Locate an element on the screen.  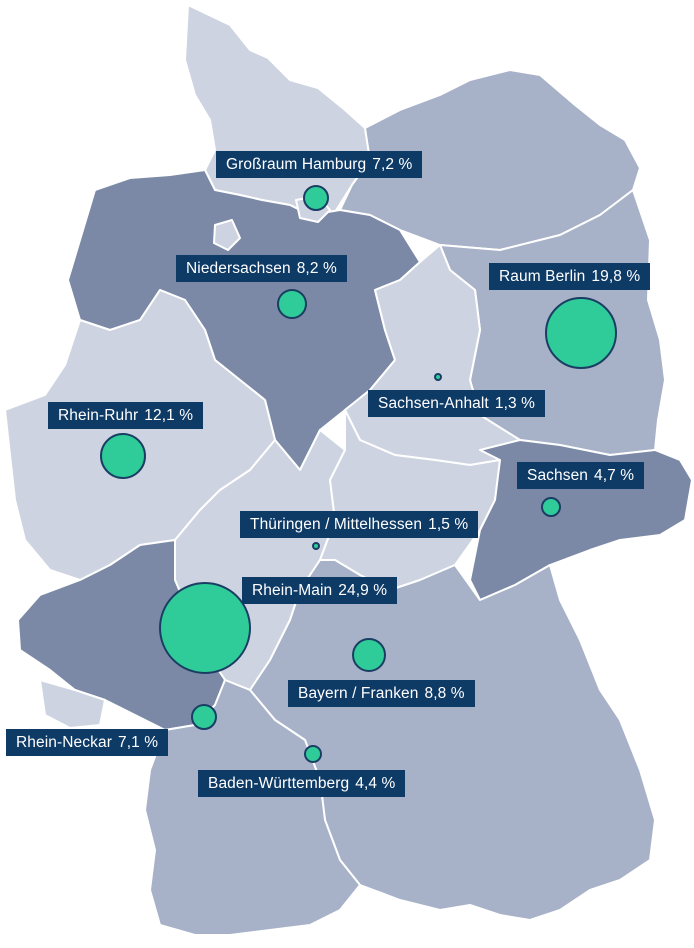
bubble-sachsen-anhalt is located at coordinates (438, 377).